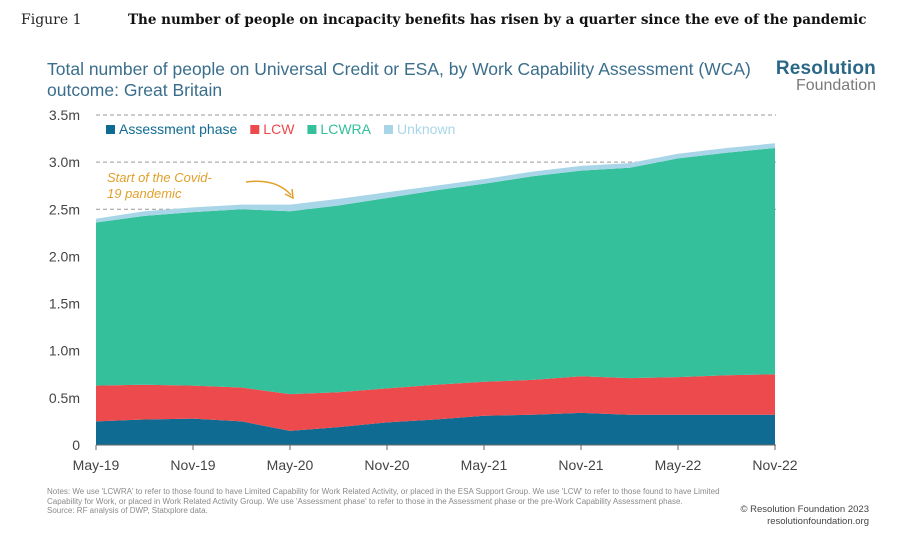 Image resolution: width=903 pixels, height=538 pixels. Describe the element at coordinates (64, 351) in the screenshot. I see `y-tick-label: 1.0m` at that location.